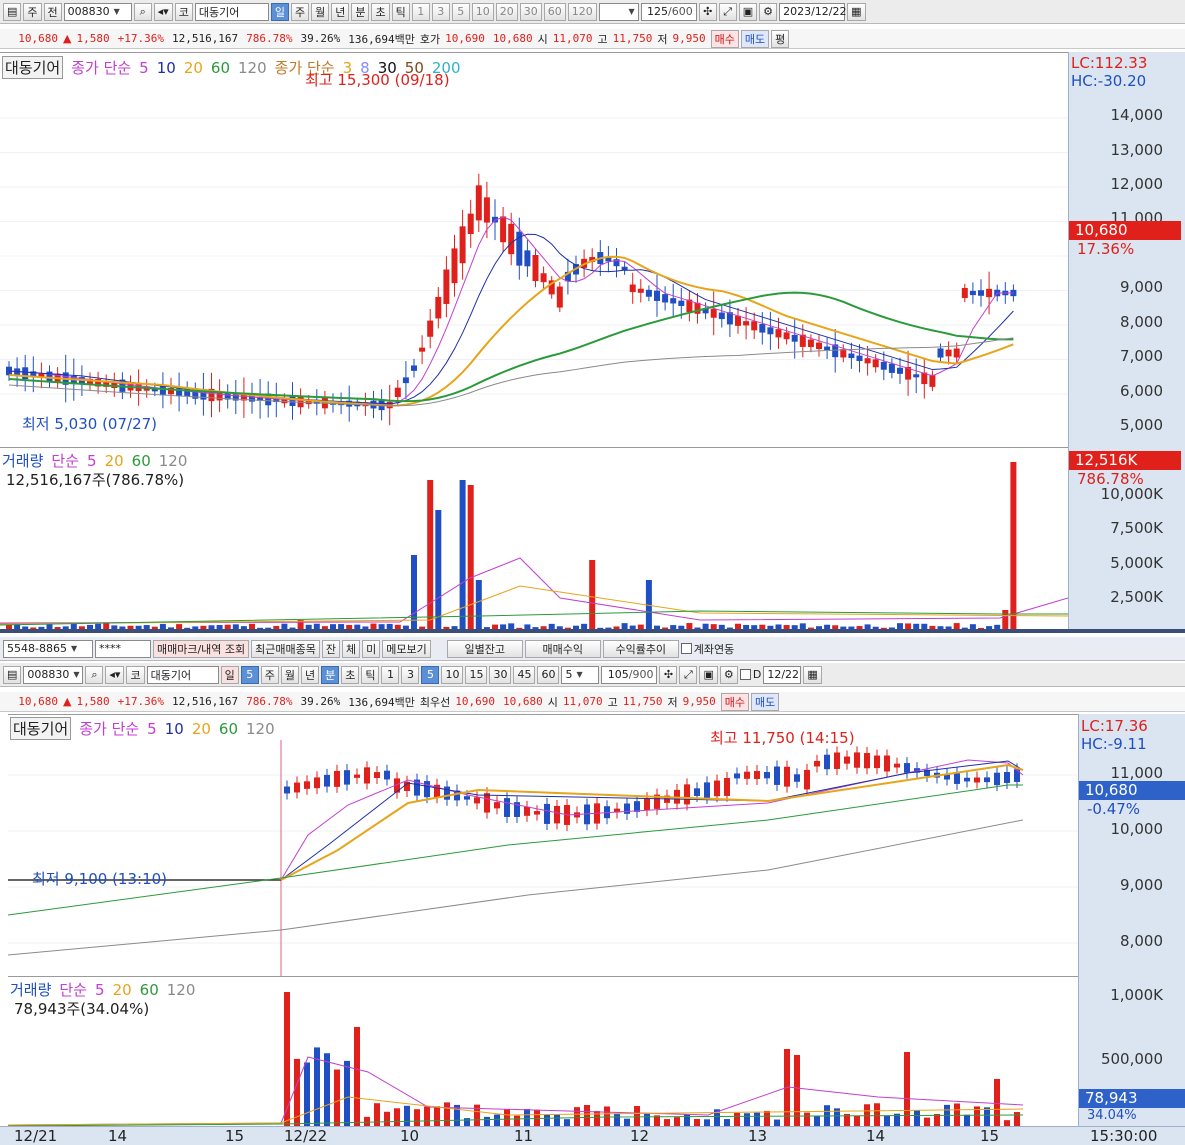 This screenshot has width=1185, height=1145. I want to click on filled-button: 체, so click(351, 648).